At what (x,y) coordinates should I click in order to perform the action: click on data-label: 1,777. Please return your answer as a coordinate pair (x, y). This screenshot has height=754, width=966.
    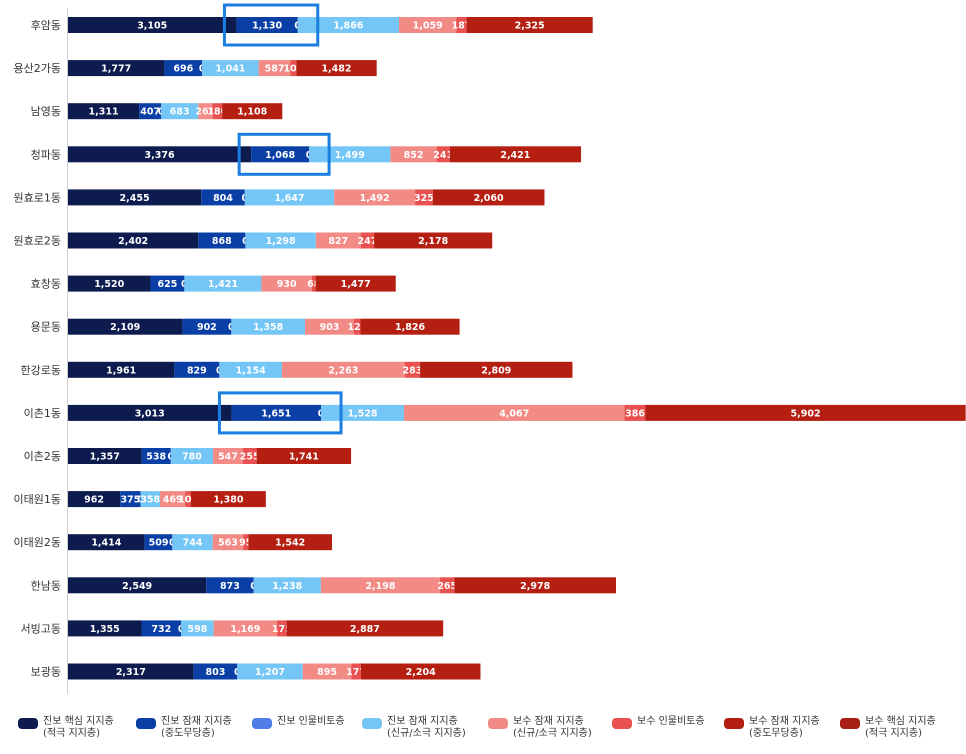
    Looking at the image, I should click on (116, 69).